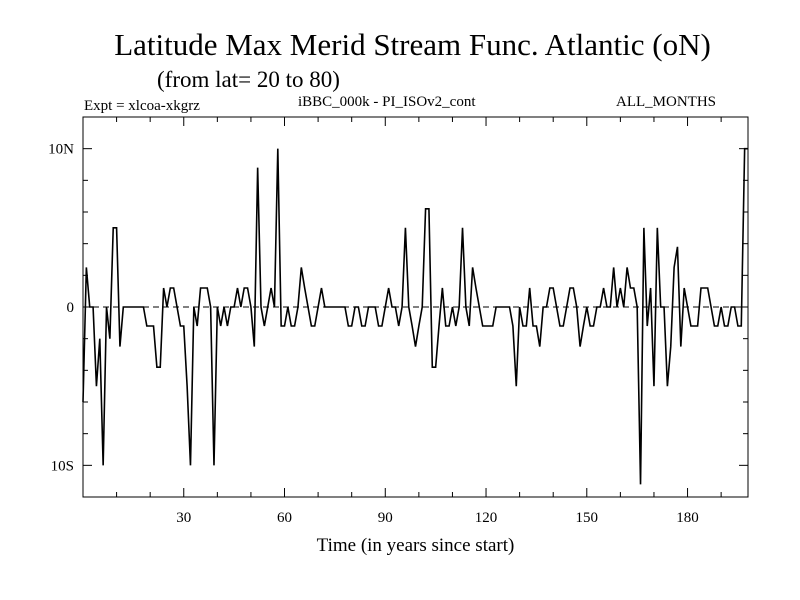 This screenshot has width=800, height=600. I want to click on x-tick-label: 30, so click(183, 518).